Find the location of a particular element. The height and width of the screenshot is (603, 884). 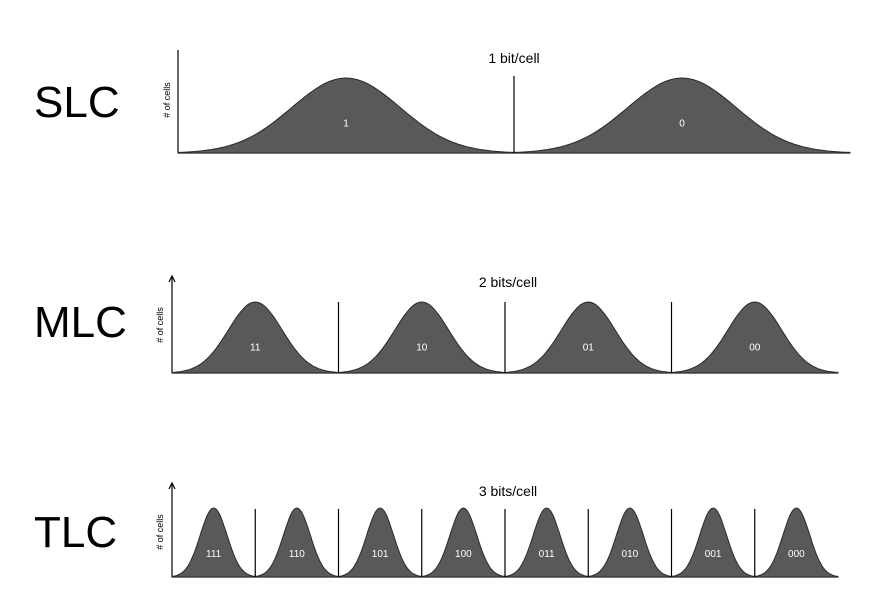

tlc-y-label: # of cells is located at coordinates (160, 532).